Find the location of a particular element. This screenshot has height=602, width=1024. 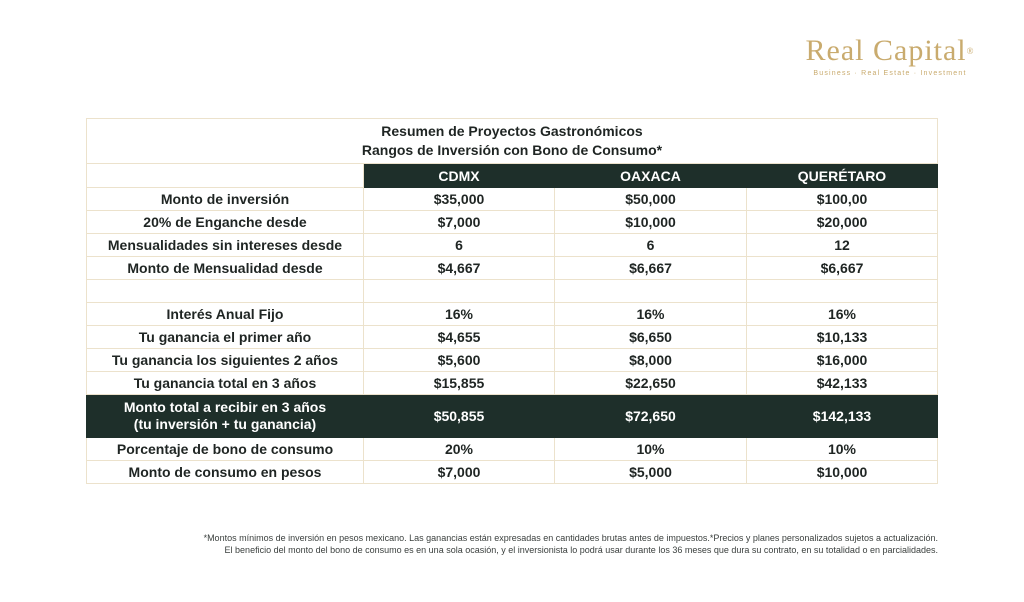

cell-value: $22,650 is located at coordinates (650, 383).